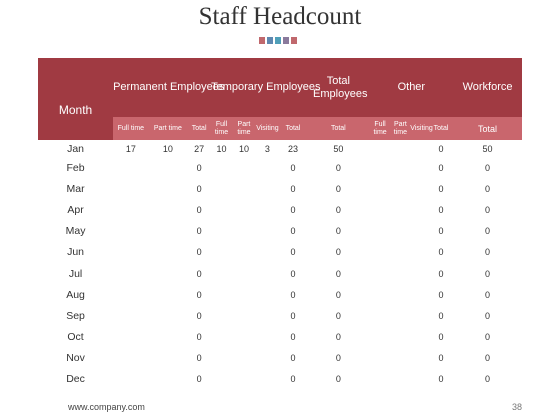 The width and height of the screenshot is (560, 420). I want to click on header-month: Month, so click(76, 99).